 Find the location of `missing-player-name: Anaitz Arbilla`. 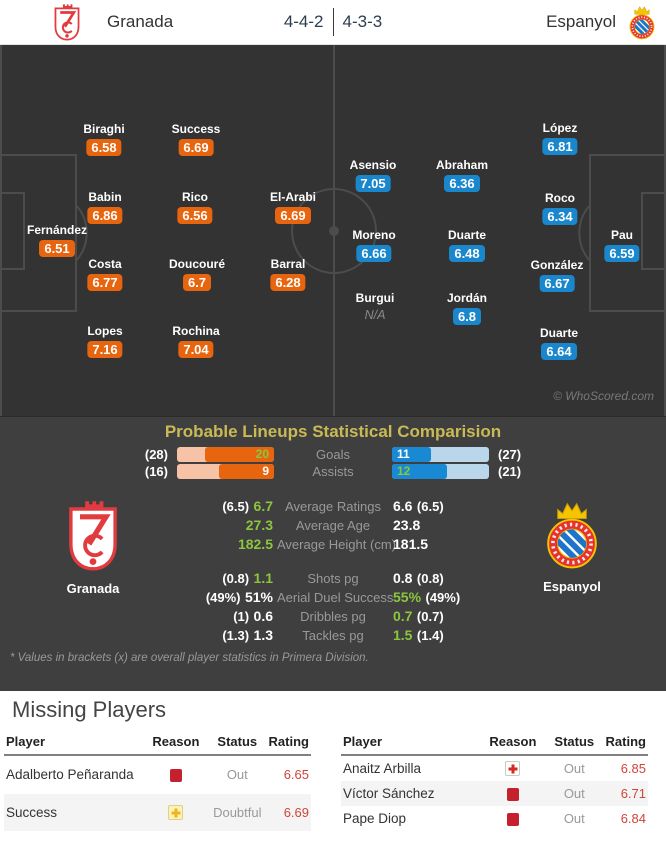

missing-player-name: Anaitz Arbilla is located at coordinates (382, 768).